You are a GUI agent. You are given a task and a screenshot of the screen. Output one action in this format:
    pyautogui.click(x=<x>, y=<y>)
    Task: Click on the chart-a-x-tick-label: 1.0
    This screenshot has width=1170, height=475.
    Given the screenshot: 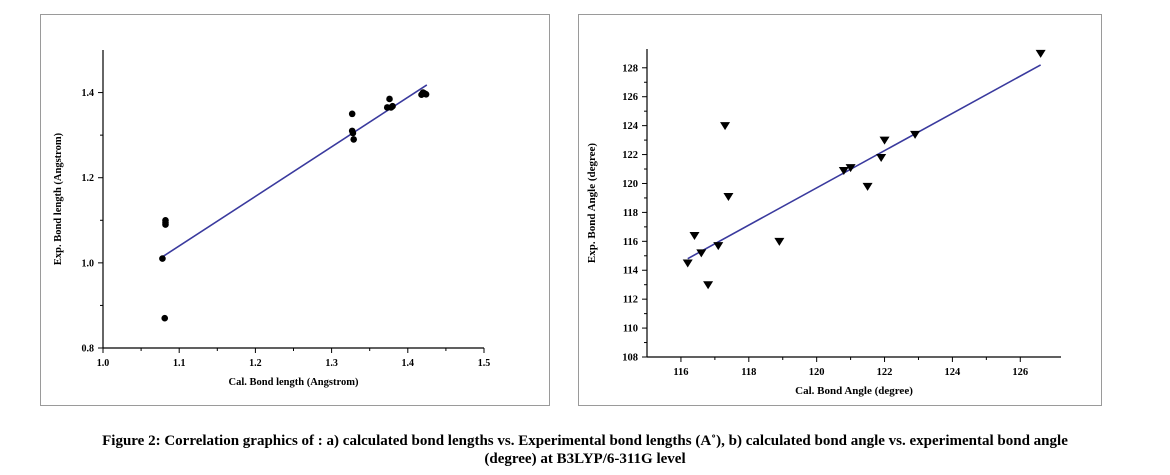 What is the action you would take?
    pyautogui.click(x=103, y=363)
    